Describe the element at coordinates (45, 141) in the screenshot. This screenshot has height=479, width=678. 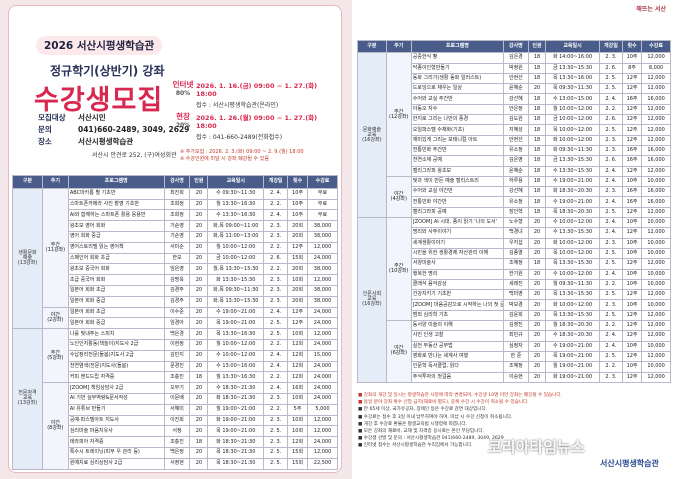
I see `info-label: 장소` at that location.